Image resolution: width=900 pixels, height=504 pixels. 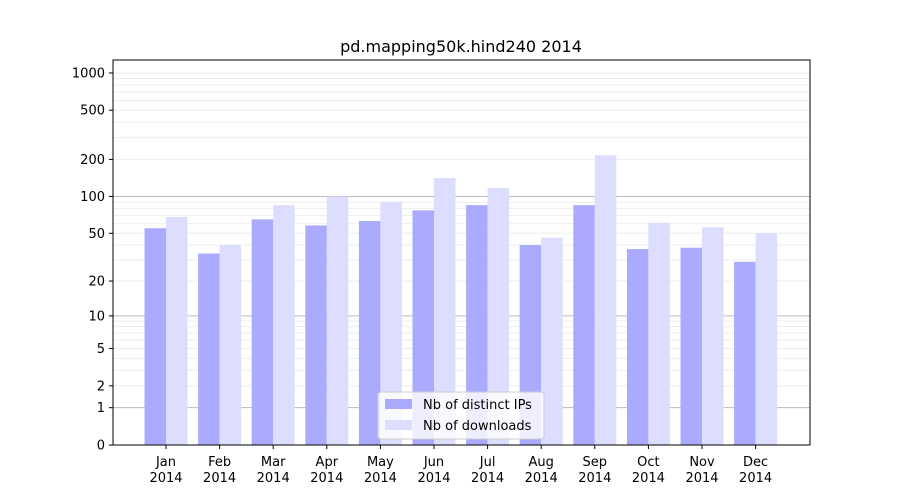 I want to click on x-tick-label: Apr, so click(x=327, y=462).